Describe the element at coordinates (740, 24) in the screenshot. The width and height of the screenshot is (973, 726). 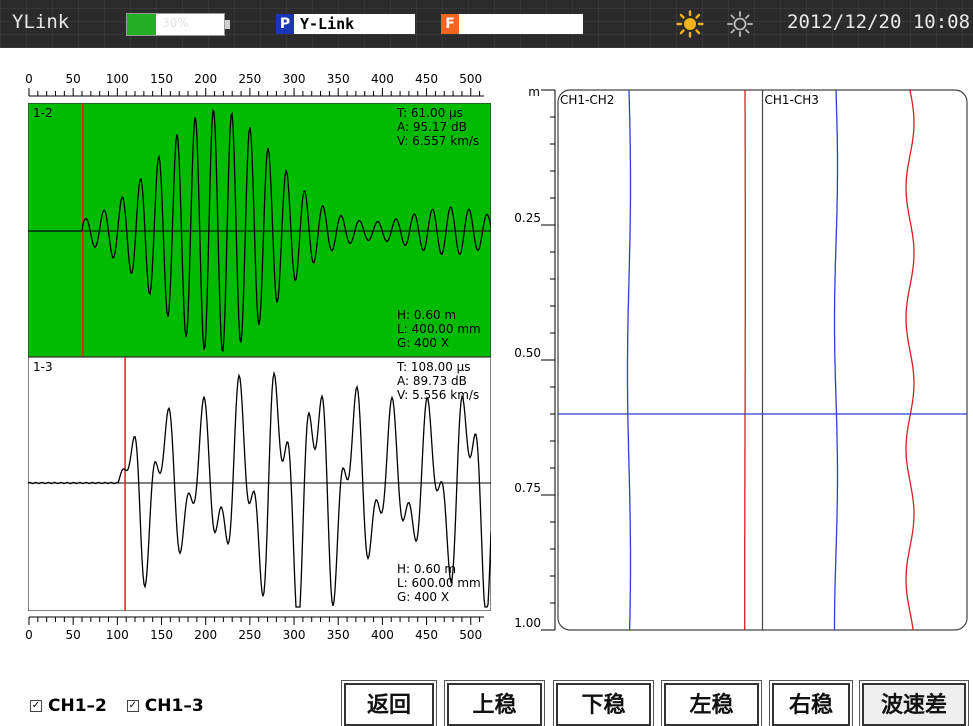
I see `brightness-low-icon` at that location.